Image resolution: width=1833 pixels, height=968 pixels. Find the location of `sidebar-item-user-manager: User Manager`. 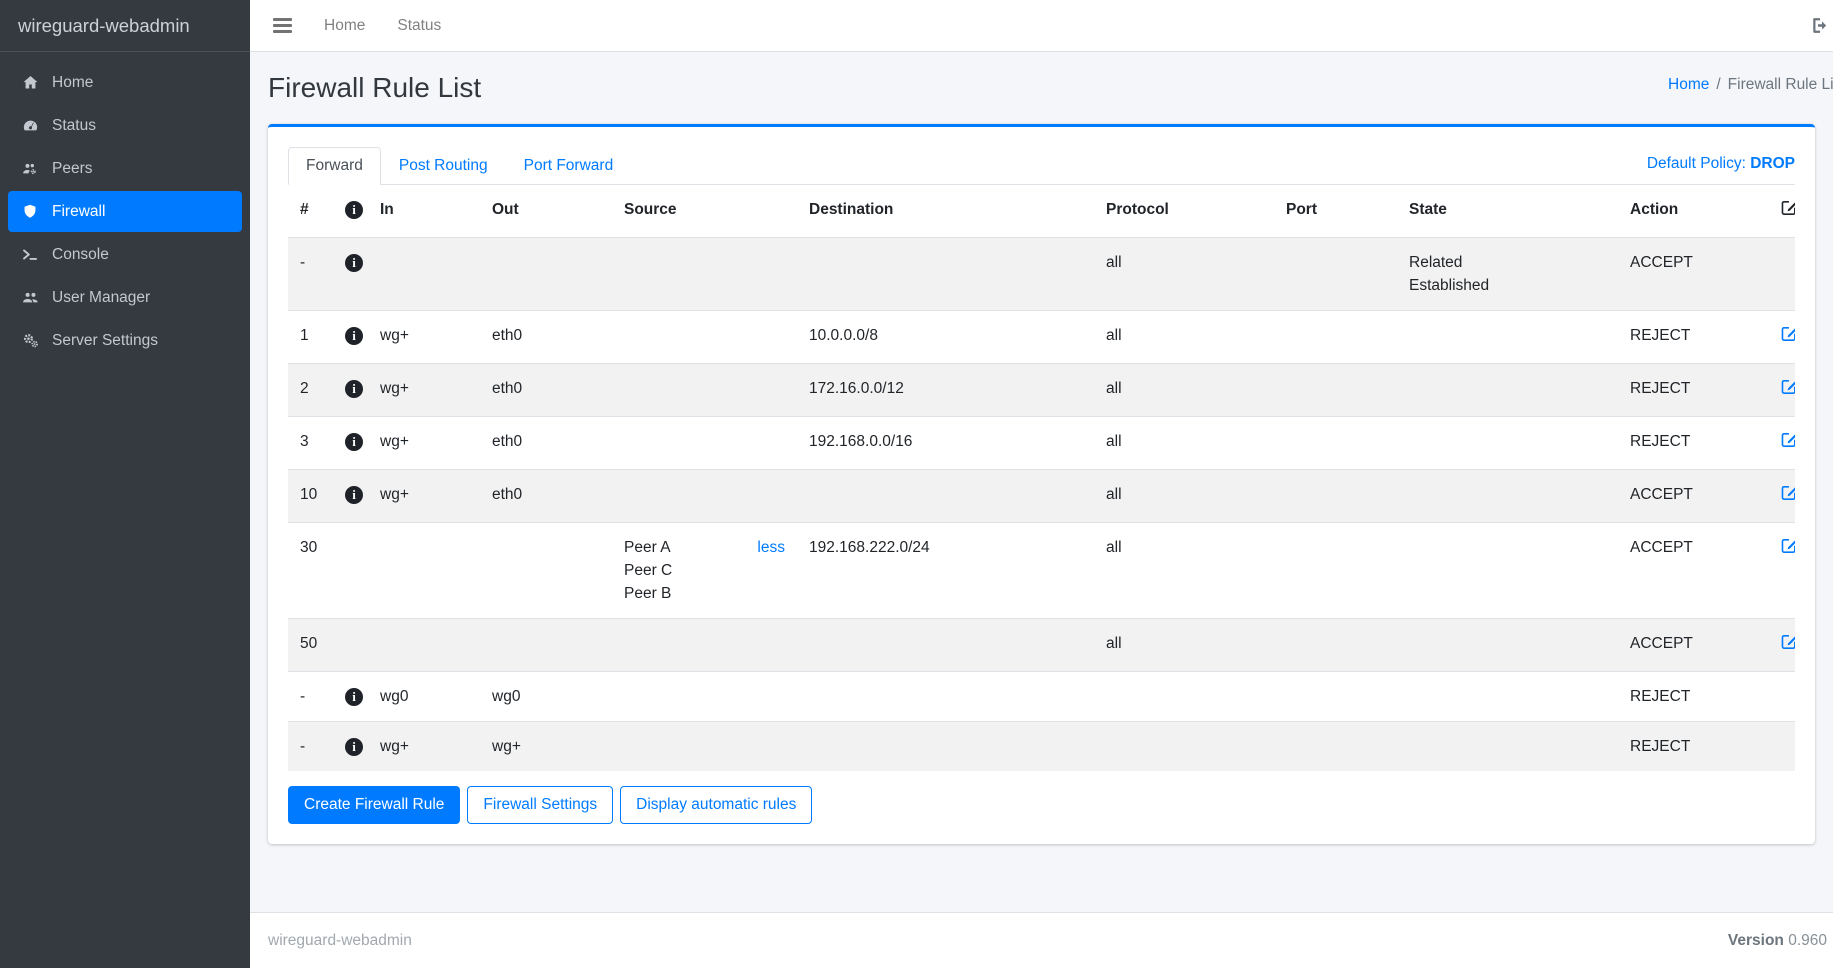

sidebar-item-user-manager: User Manager is located at coordinates (125, 297).